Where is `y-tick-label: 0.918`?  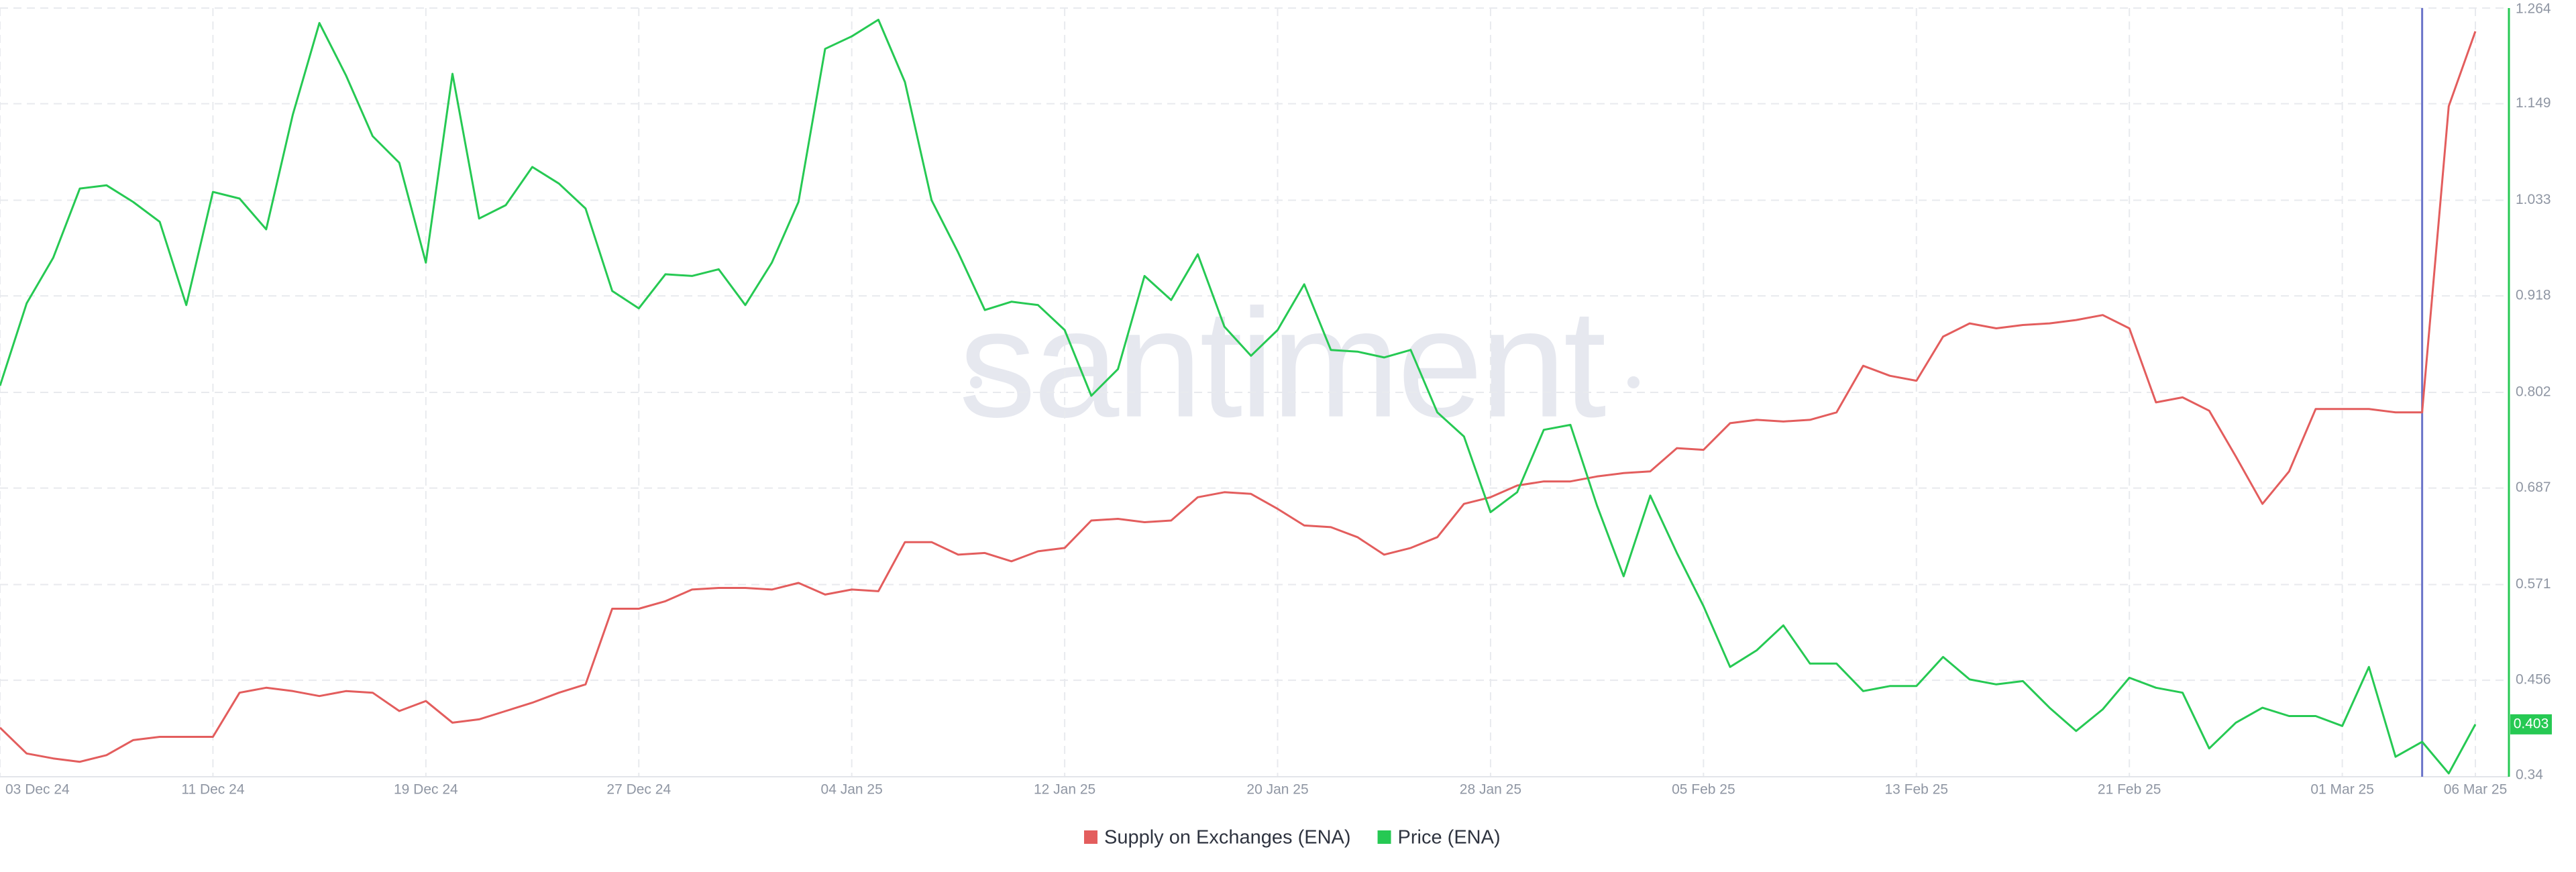
y-tick-label: 0.918 is located at coordinates (2533, 295).